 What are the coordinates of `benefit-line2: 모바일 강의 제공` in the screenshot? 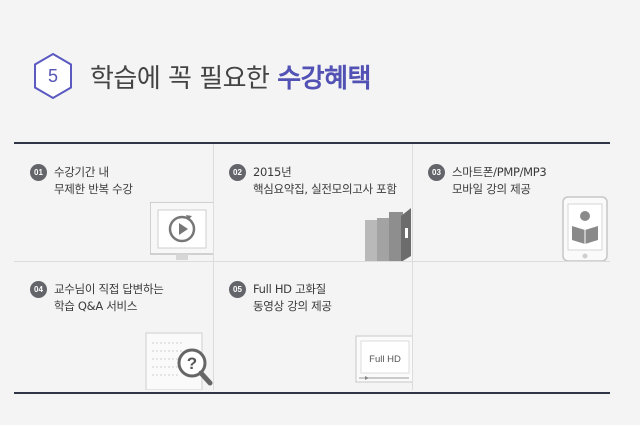 It's located at (491, 189).